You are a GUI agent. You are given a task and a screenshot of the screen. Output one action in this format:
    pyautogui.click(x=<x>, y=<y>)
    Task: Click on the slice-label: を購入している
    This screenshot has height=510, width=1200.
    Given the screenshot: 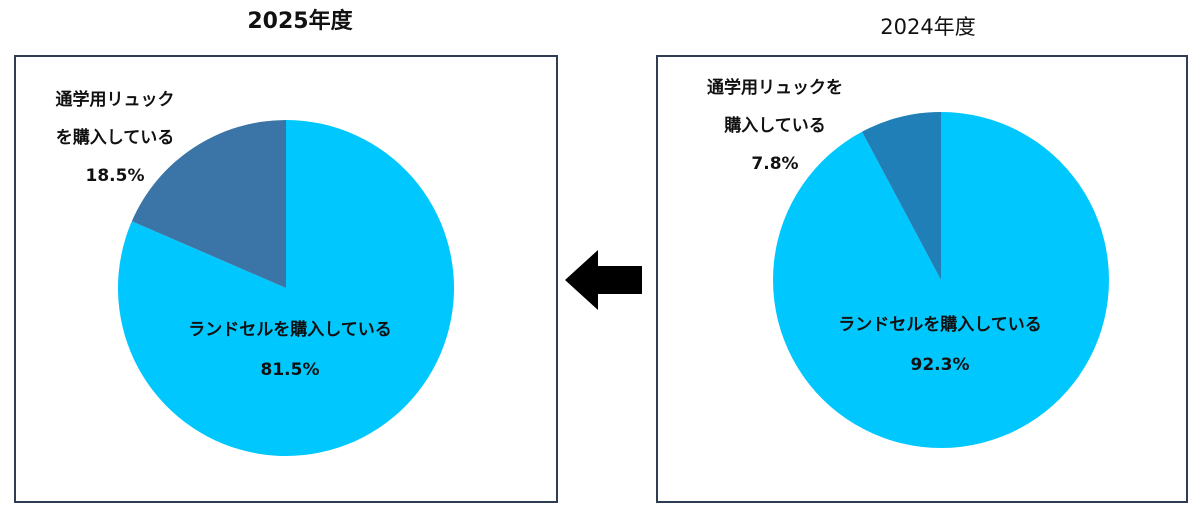 What is the action you would take?
    pyautogui.click(x=115, y=137)
    